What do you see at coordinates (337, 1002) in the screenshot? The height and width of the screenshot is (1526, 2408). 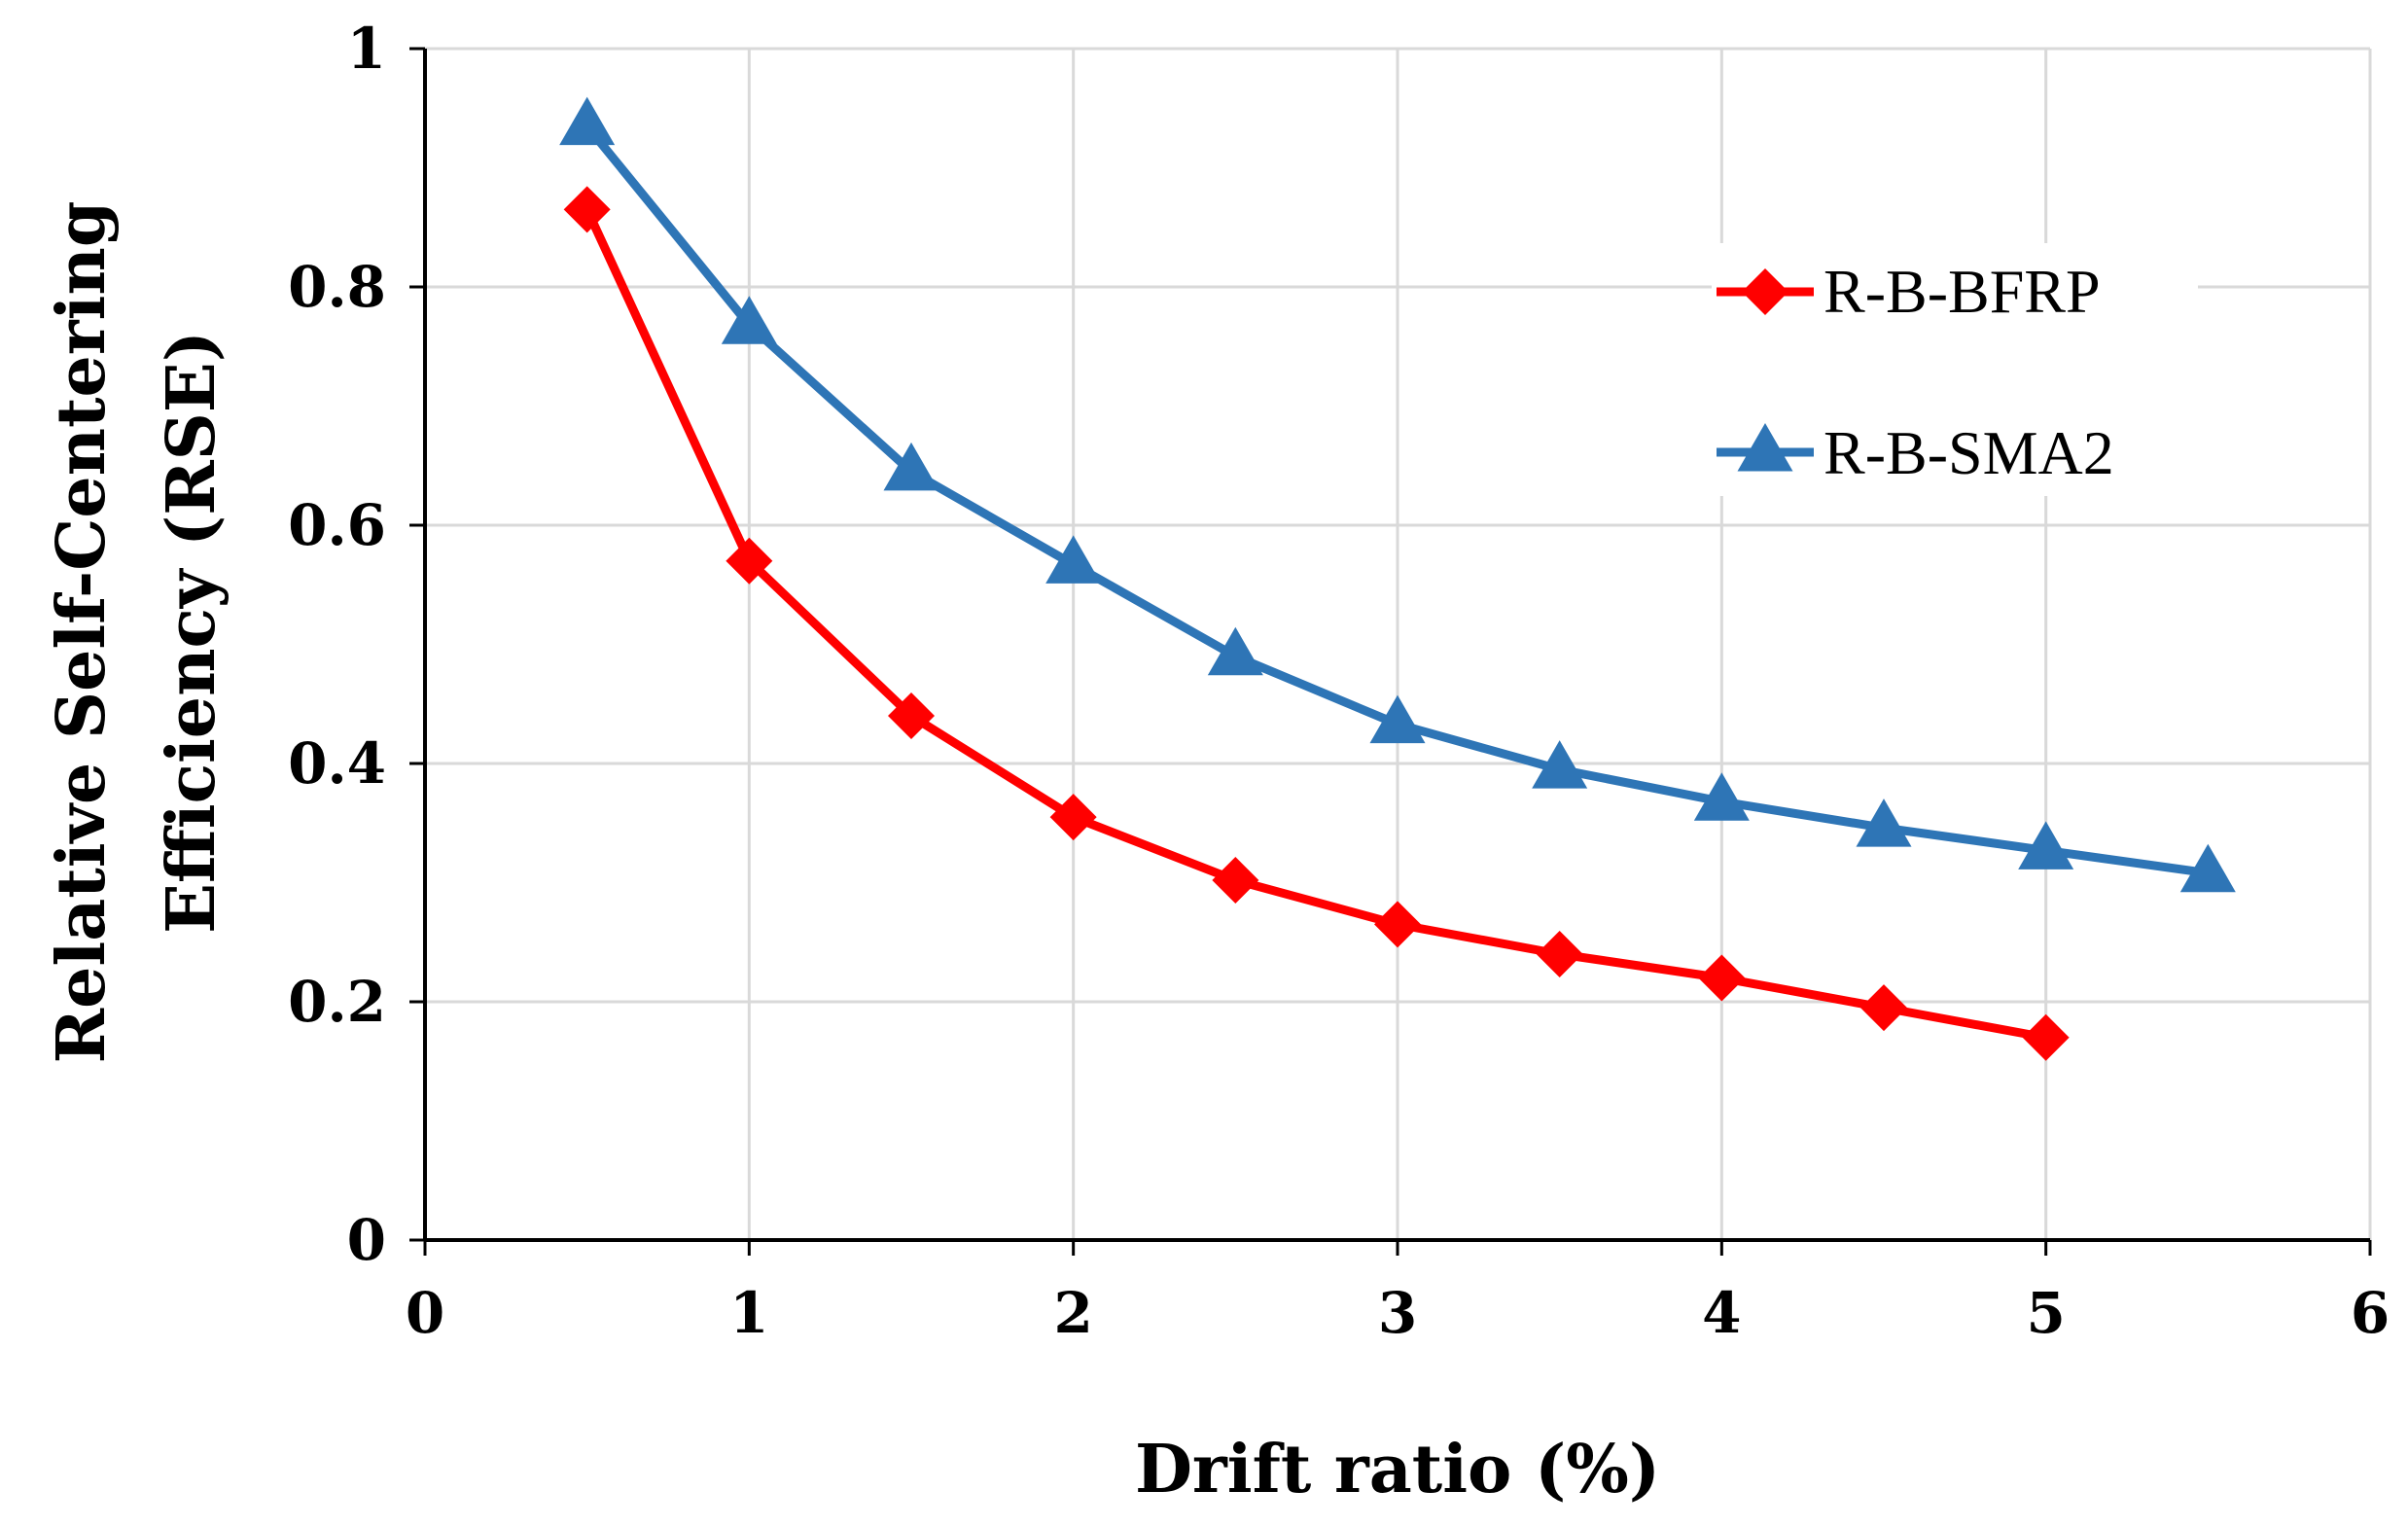 I see `y-tick-label: 0.2` at bounding box center [337, 1002].